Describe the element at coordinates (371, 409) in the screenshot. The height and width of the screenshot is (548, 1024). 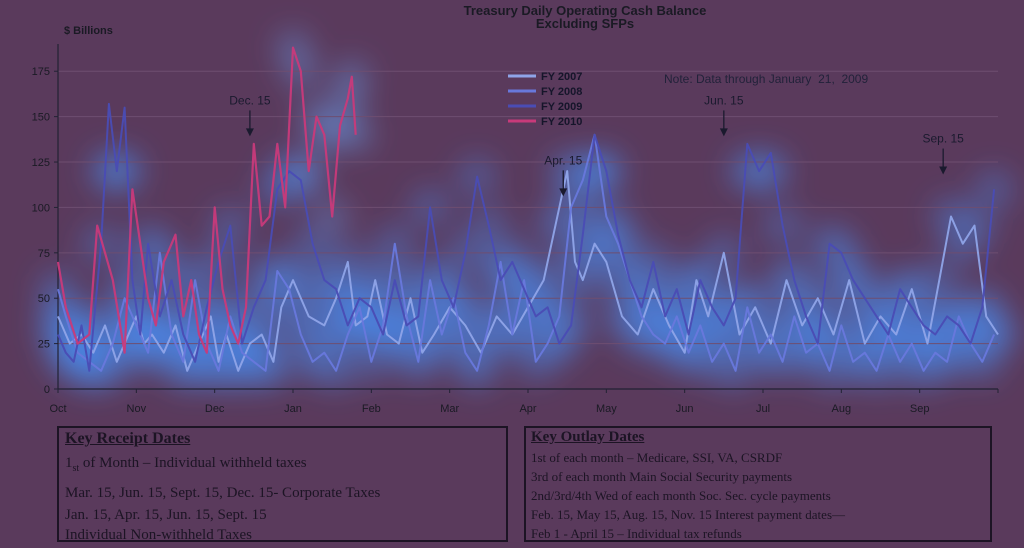
I see `x-tick-label: Feb` at that location.